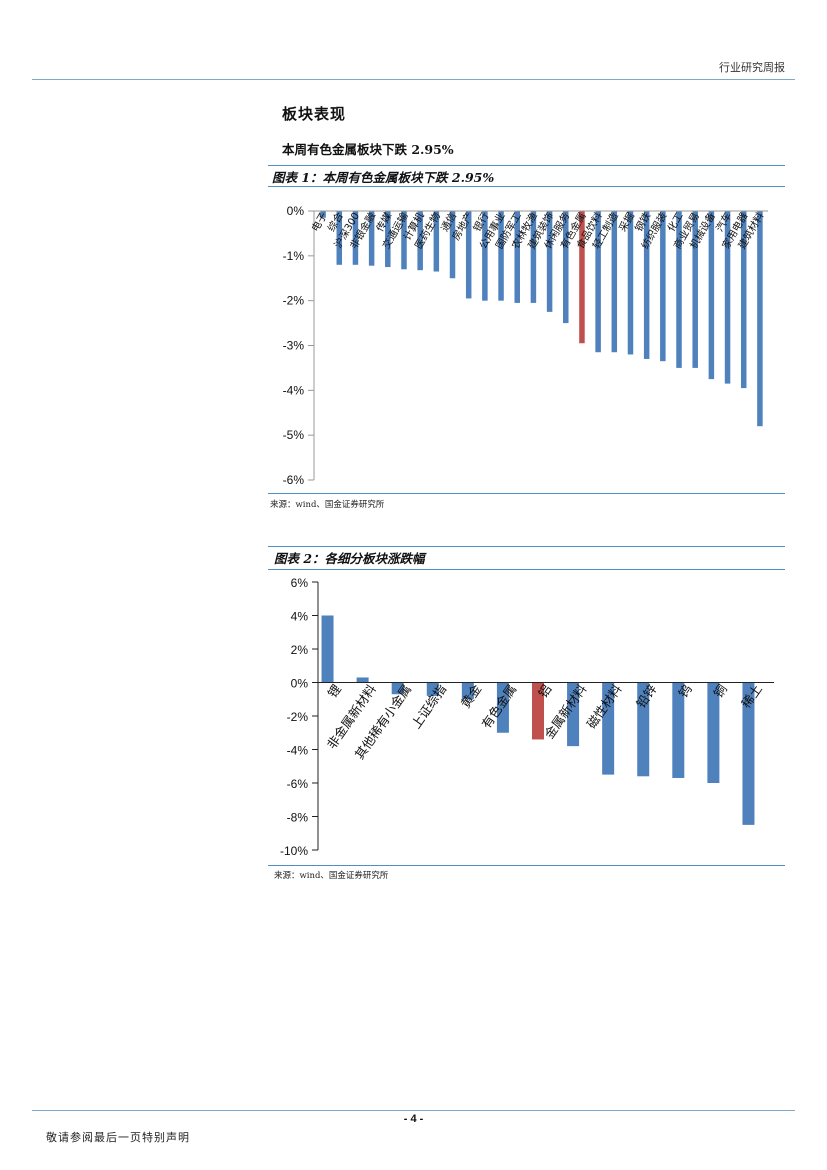 Image resolution: width=827 pixels, height=1170 pixels. I want to click on section-subtitle: 本周有色金属板块下跌 2.95%, so click(368, 149).